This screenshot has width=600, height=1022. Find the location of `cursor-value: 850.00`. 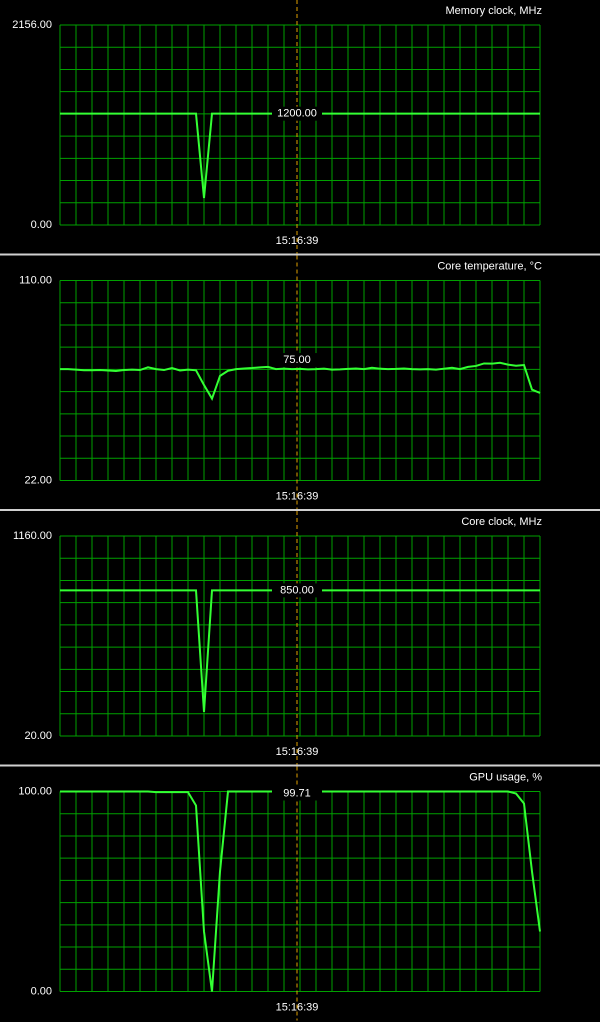

cursor-value: 850.00 is located at coordinates (297, 590).